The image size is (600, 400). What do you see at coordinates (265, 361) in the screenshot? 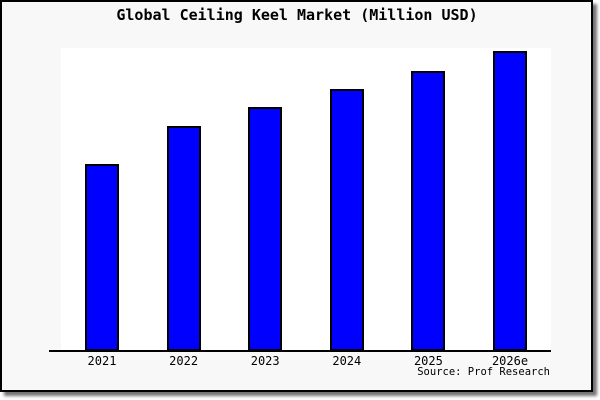
I see `x-tick-label-2023: 2023` at bounding box center [265, 361].